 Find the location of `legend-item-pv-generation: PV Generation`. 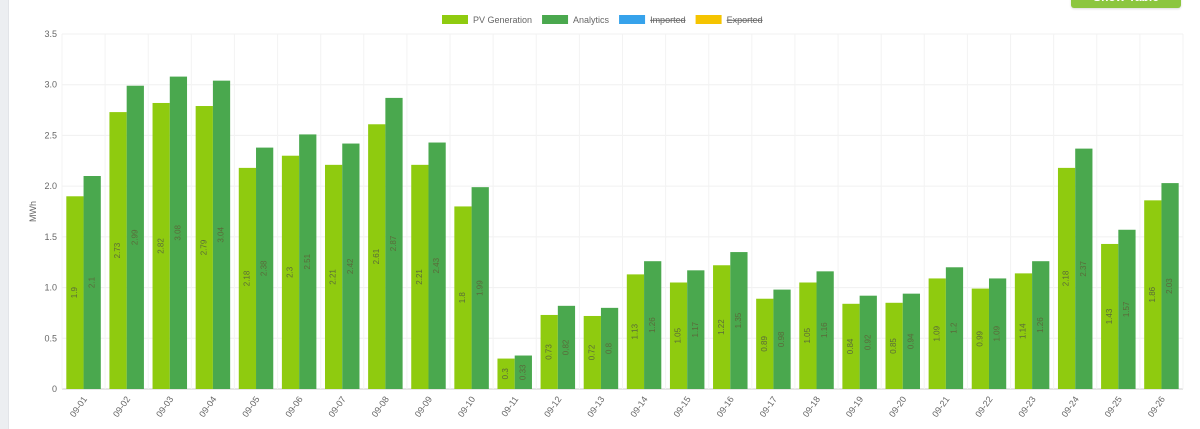

legend-item-pv-generation: PV Generation is located at coordinates (502, 20).